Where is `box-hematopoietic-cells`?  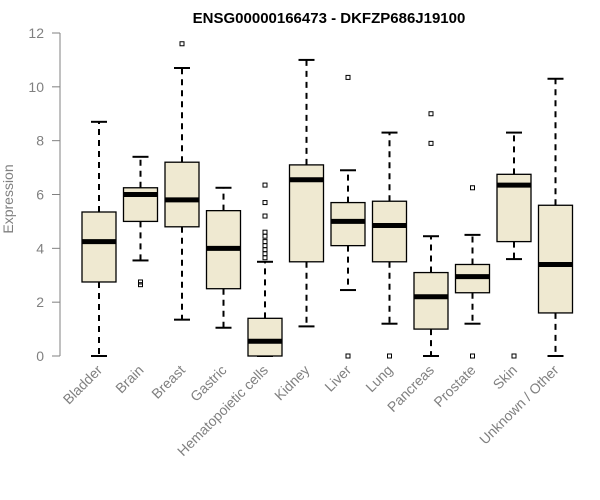
box-hematopoietic-cells is located at coordinates (265, 269).